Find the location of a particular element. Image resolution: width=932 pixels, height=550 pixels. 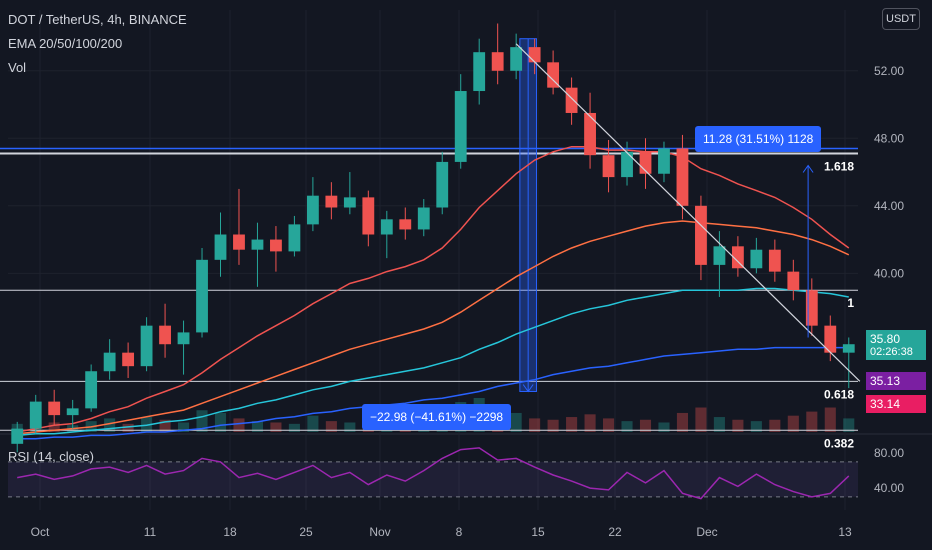

y-tick-label: 52.00 is located at coordinates (889, 71).